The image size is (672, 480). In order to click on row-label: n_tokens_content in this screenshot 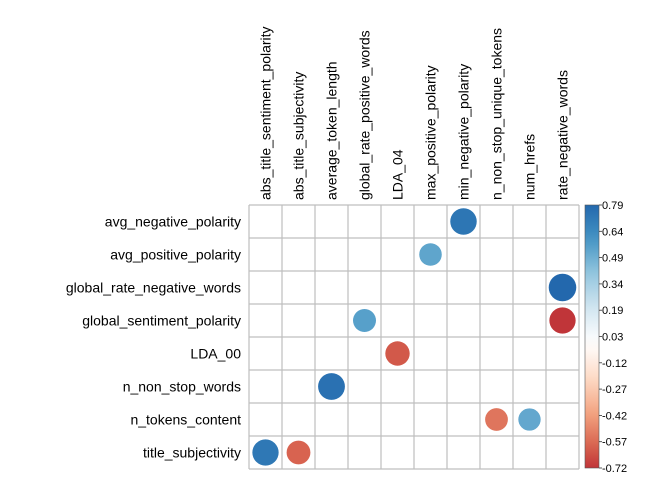, I will do `click(185, 420)`.